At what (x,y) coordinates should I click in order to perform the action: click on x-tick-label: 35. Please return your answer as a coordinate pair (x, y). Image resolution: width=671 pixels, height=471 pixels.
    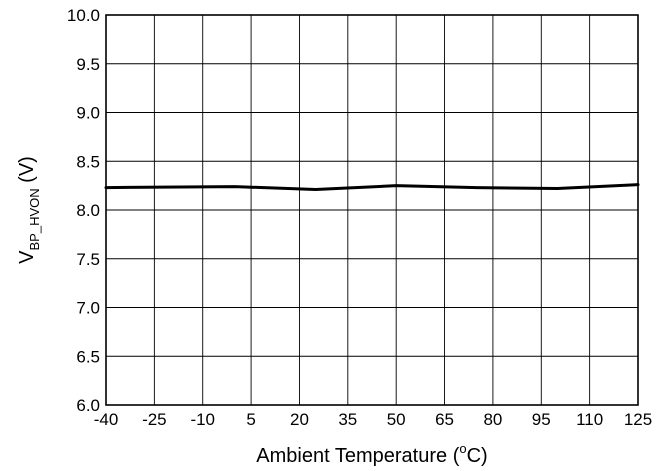
    Looking at the image, I should click on (347, 419).